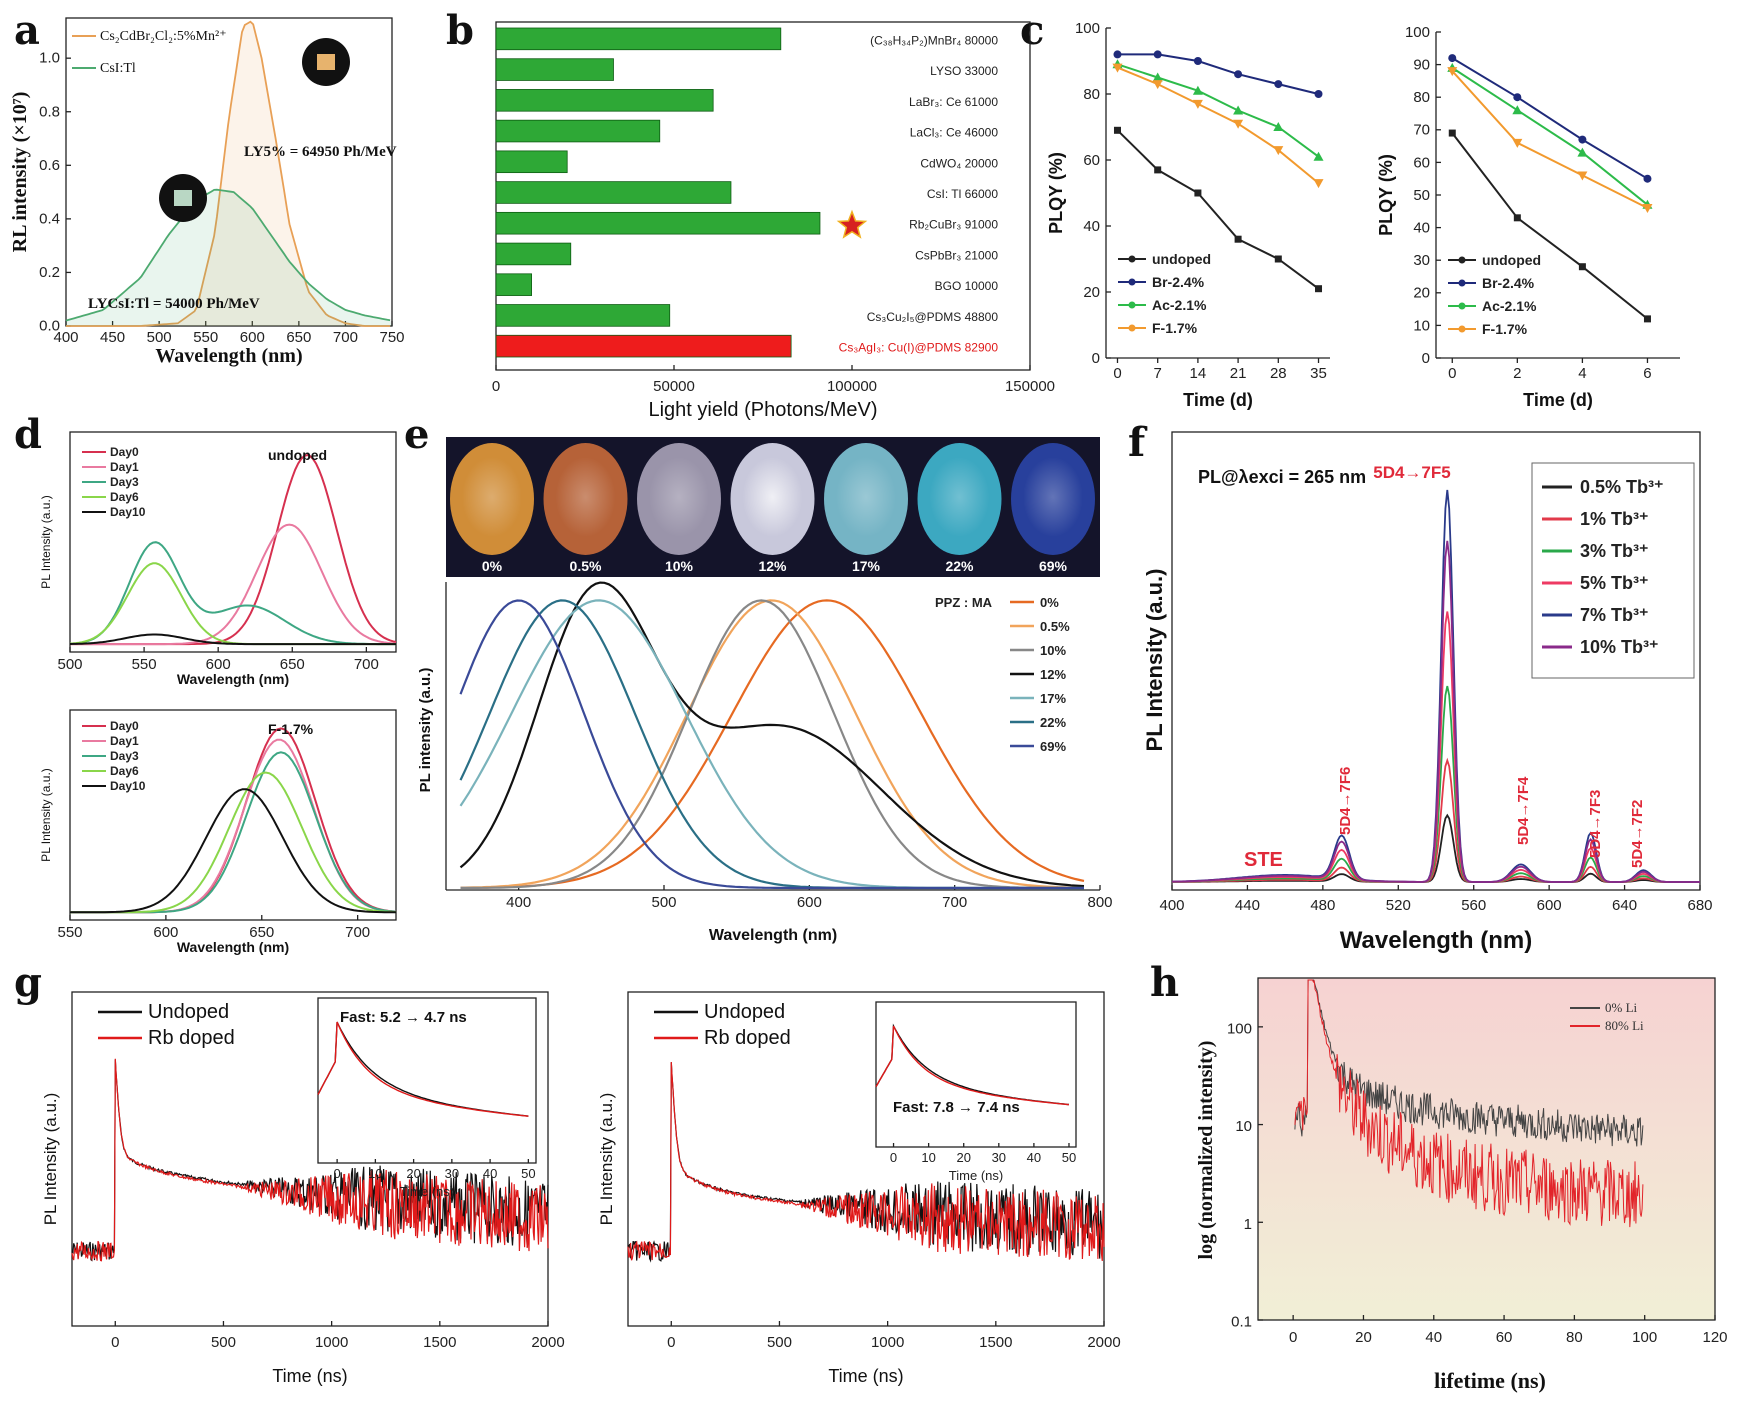  Describe the element at coordinates (1574, 1337) in the screenshot. I see `x-tick-label: 80` at that location.